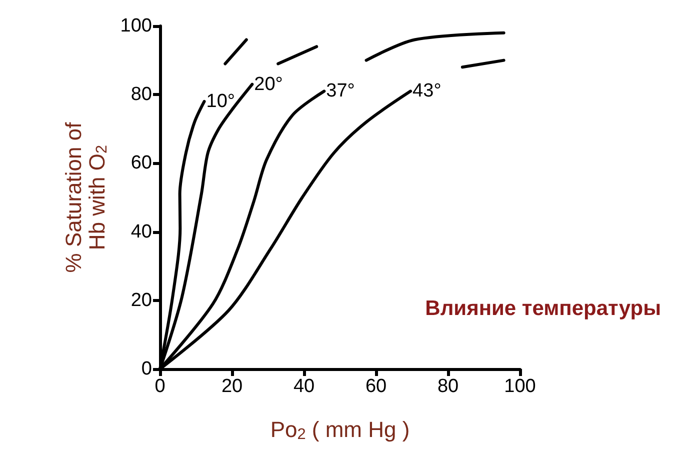 The image size is (683, 472). What do you see at coordinates (141, 95) in the screenshot?
I see `y-tick-label: 80` at bounding box center [141, 95].